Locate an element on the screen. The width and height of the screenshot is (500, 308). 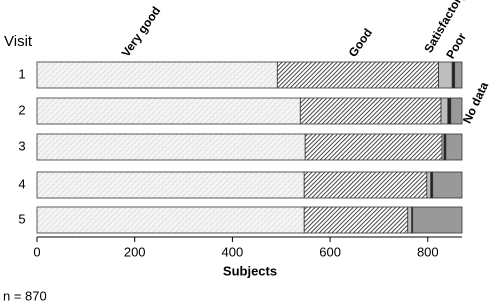
y-tick-label: 2 is located at coordinates (21, 109).